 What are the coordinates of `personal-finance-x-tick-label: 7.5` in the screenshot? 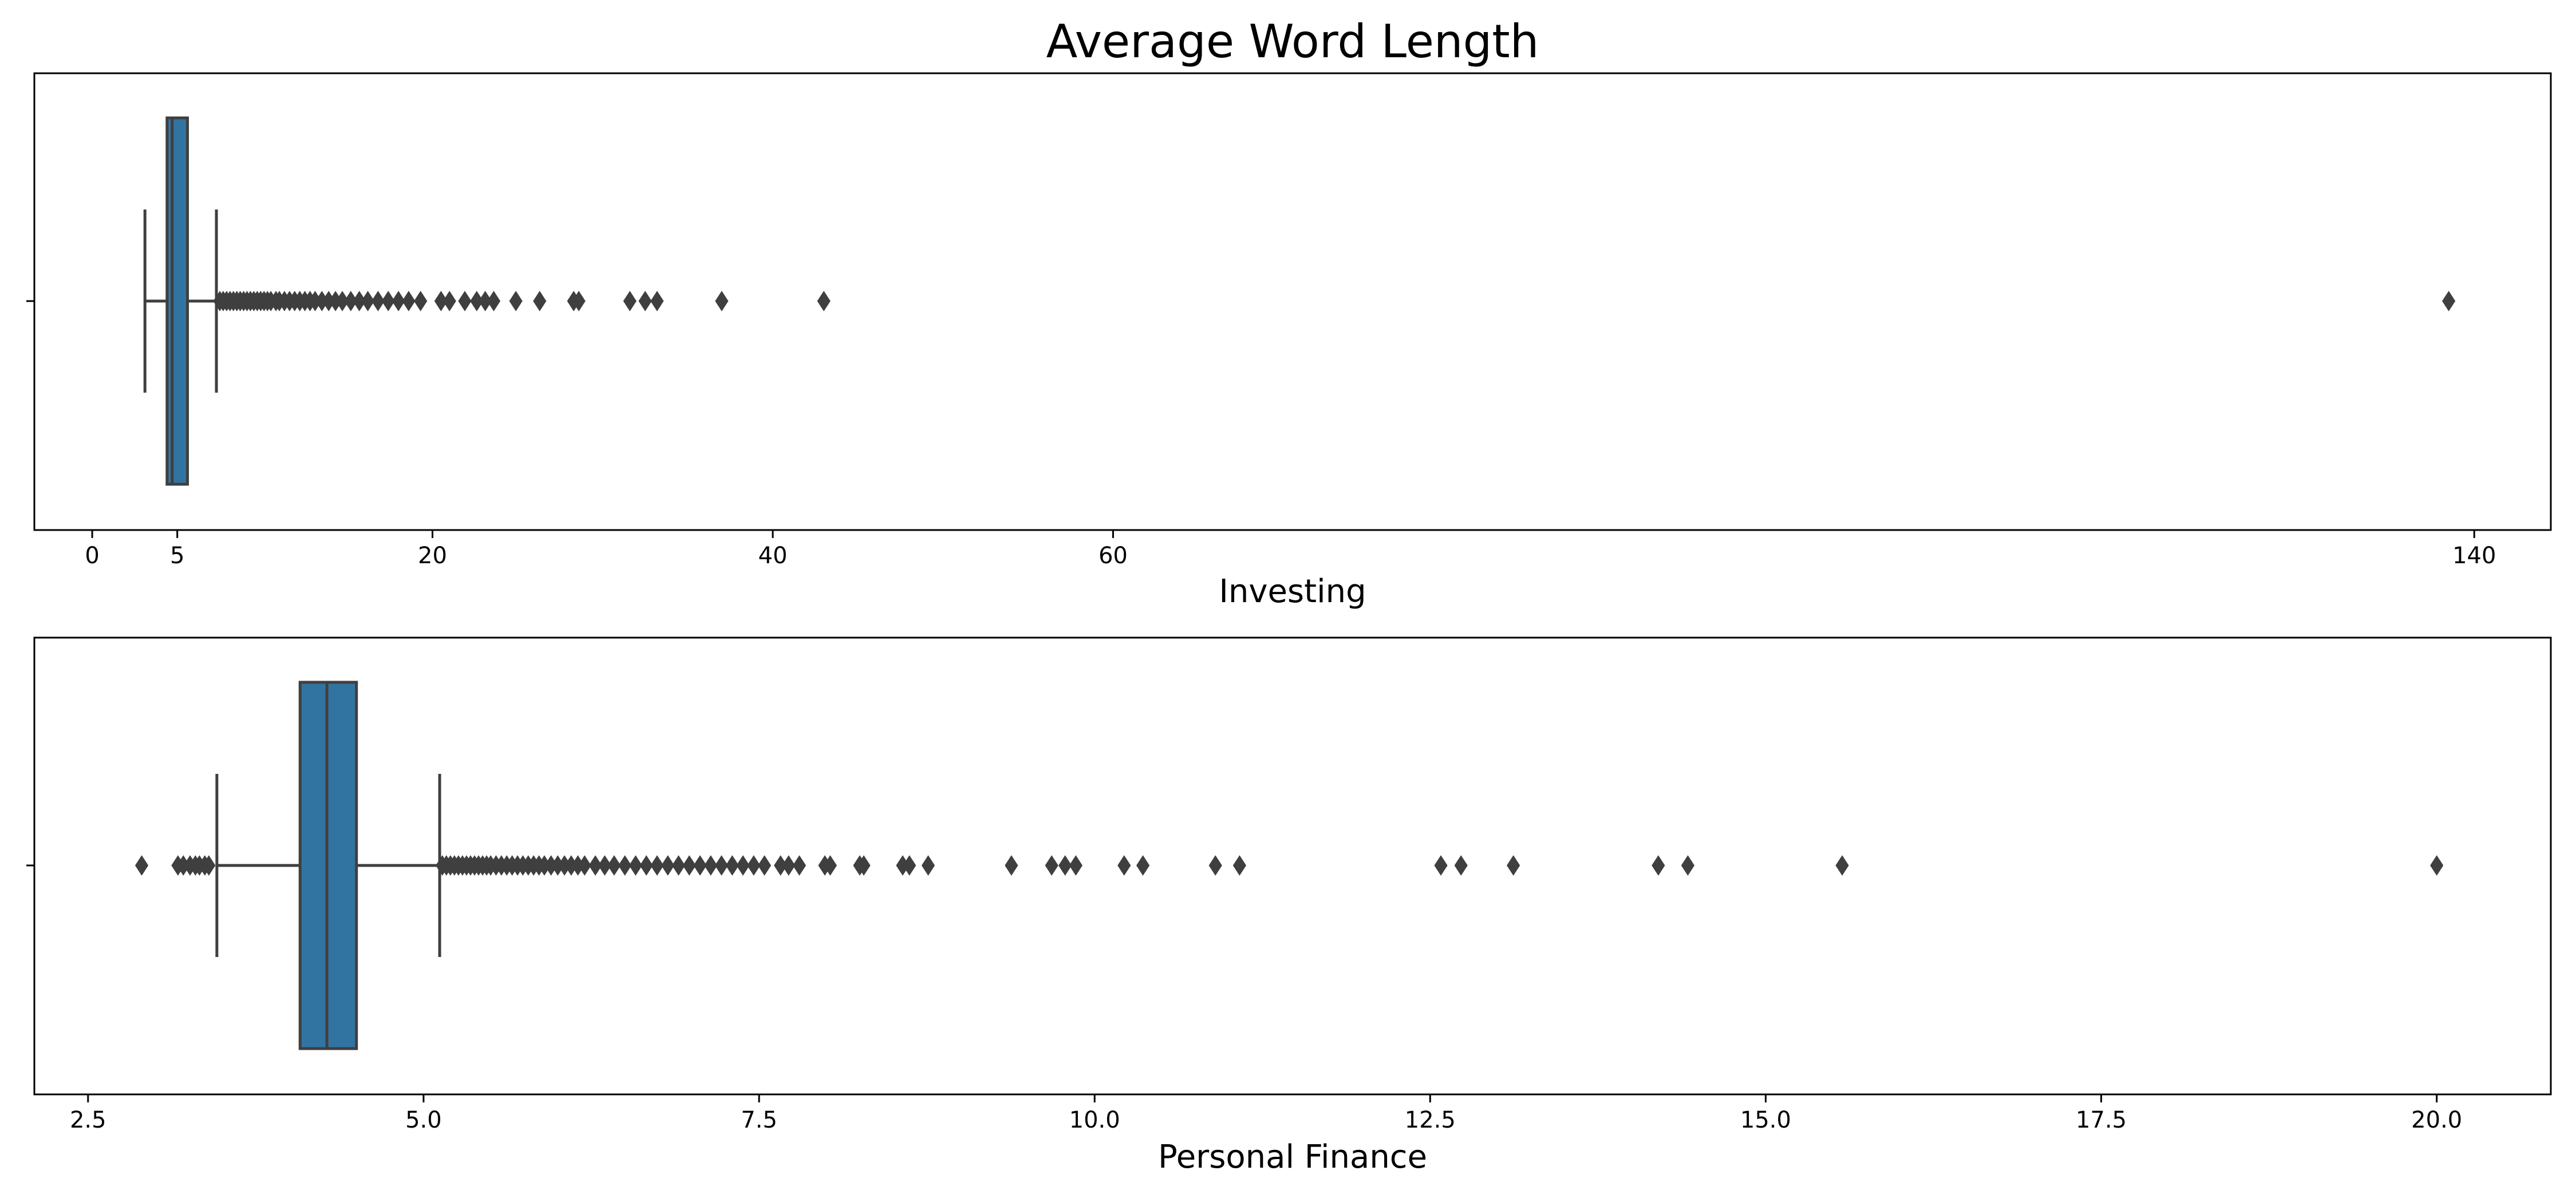 It's located at (759, 1120).